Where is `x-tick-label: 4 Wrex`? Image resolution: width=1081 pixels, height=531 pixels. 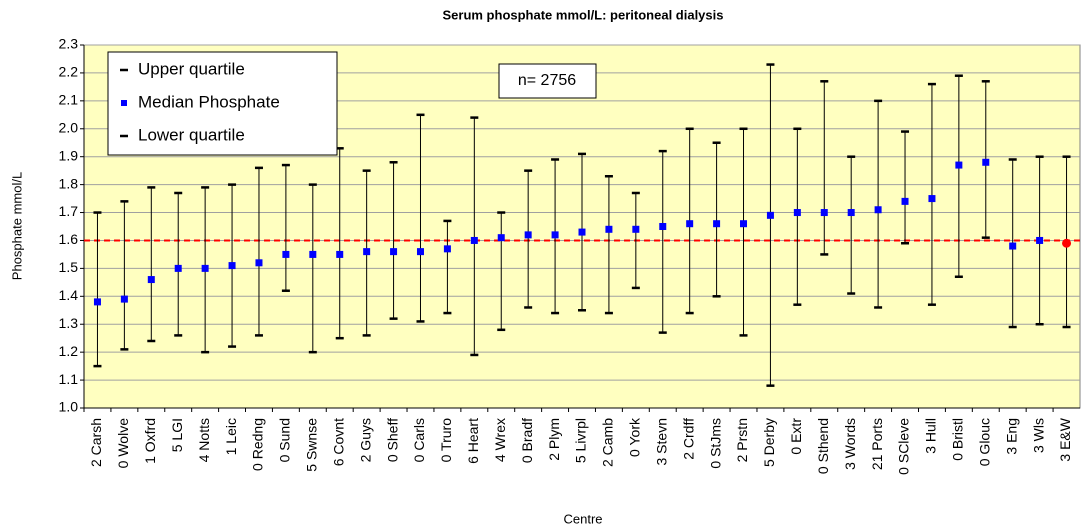
x-tick-label: 4 Wrex is located at coordinates (500, 440).